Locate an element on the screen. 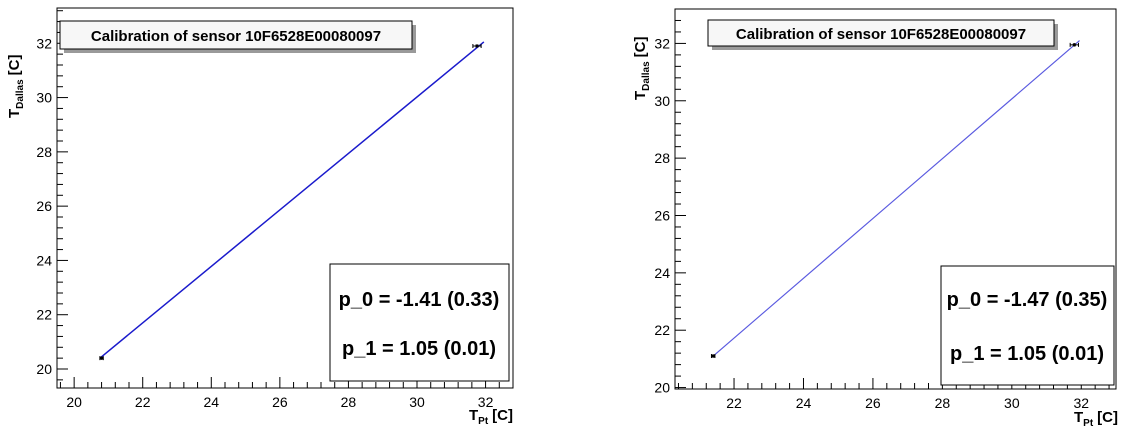 The width and height of the screenshot is (1130, 428). fit-stats-box: p_0 = -1.41 (0.33) p_1 = 1.05 (0.01) is located at coordinates (419, 322).